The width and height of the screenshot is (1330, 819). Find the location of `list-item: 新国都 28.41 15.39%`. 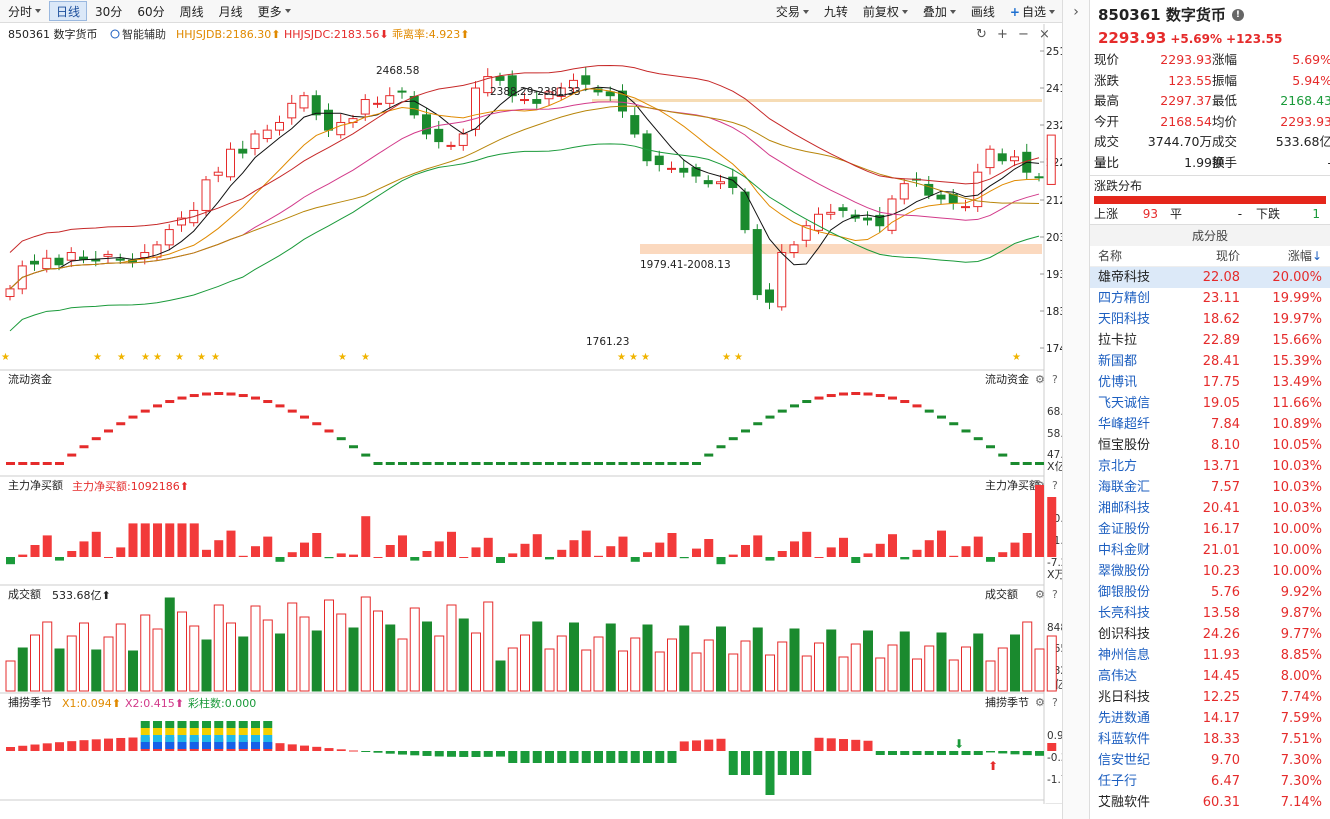

list-item: 新国都 28.41 15.39% is located at coordinates (1210, 361).